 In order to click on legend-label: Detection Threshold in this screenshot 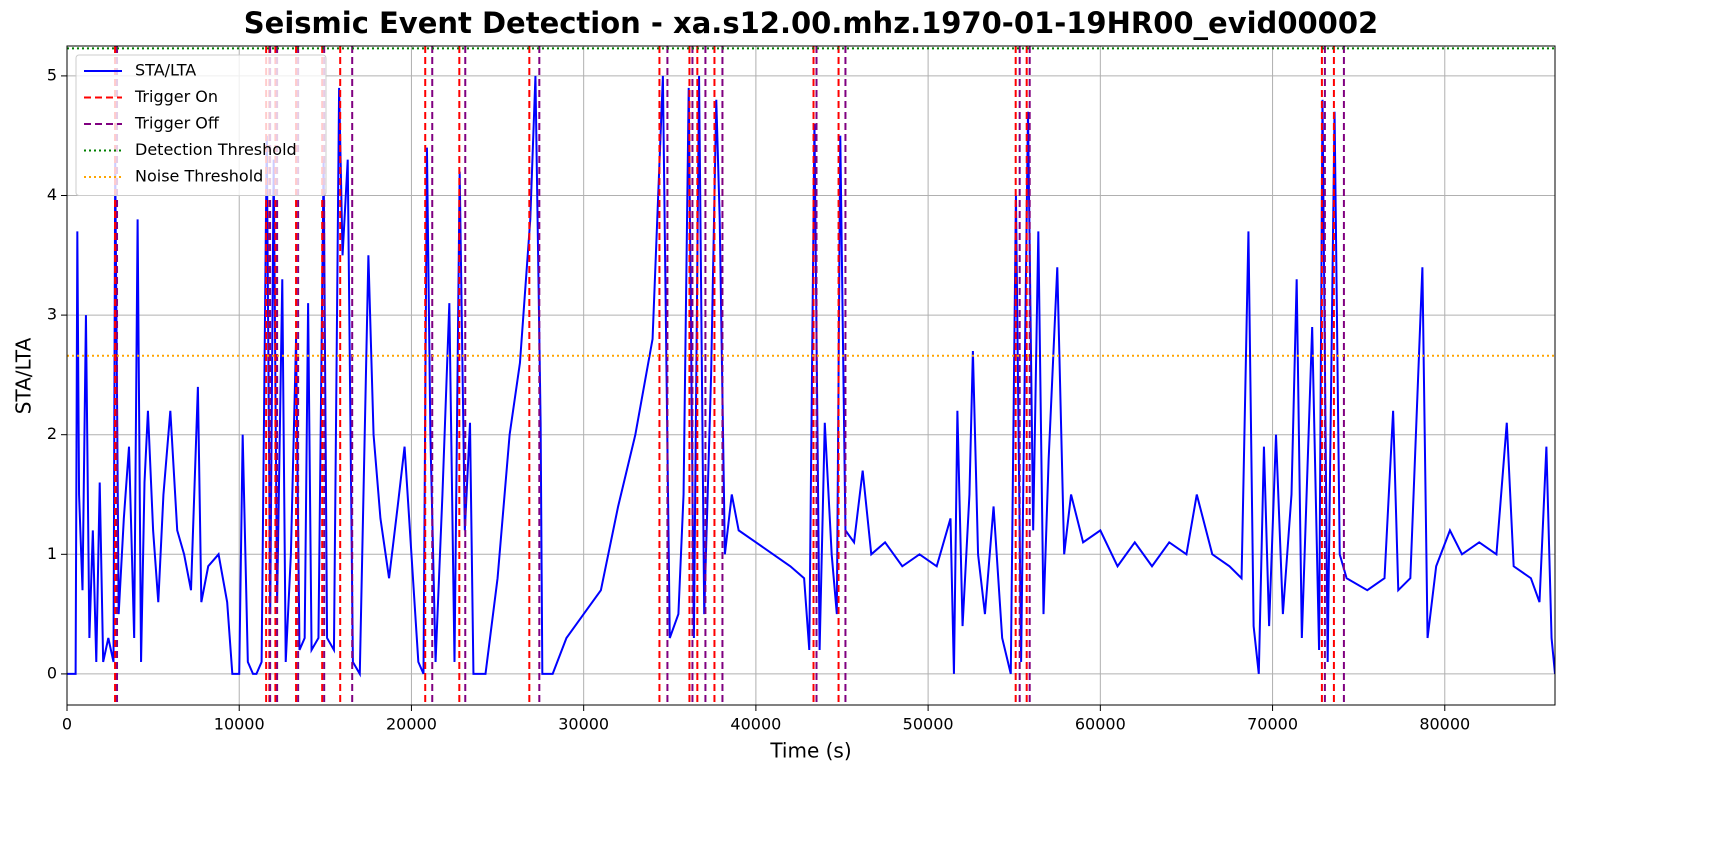, I will do `click(216, 149)`.